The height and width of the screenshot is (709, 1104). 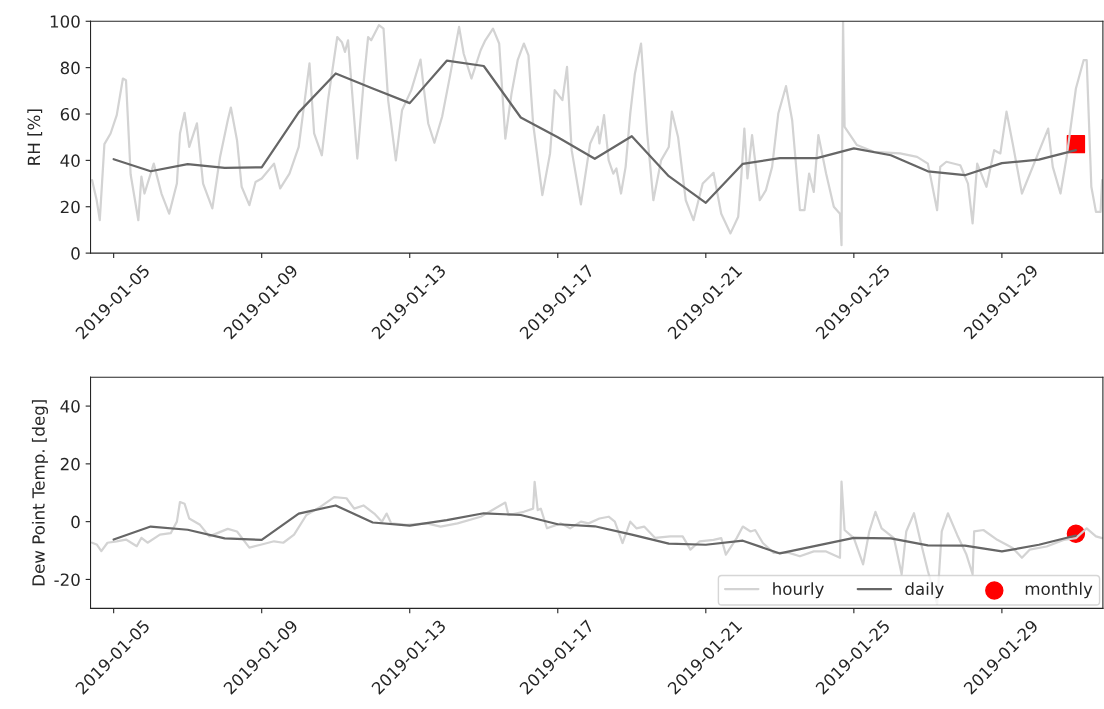 I want to click on legend-label: daily, so click(x=924, y=590).